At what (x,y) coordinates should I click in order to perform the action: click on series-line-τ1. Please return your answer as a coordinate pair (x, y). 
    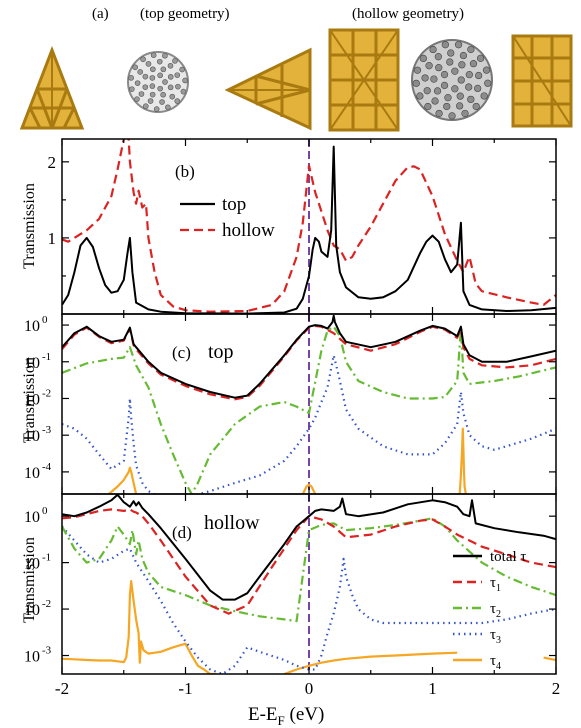
    Looking at the image, I should click on (309, 561).